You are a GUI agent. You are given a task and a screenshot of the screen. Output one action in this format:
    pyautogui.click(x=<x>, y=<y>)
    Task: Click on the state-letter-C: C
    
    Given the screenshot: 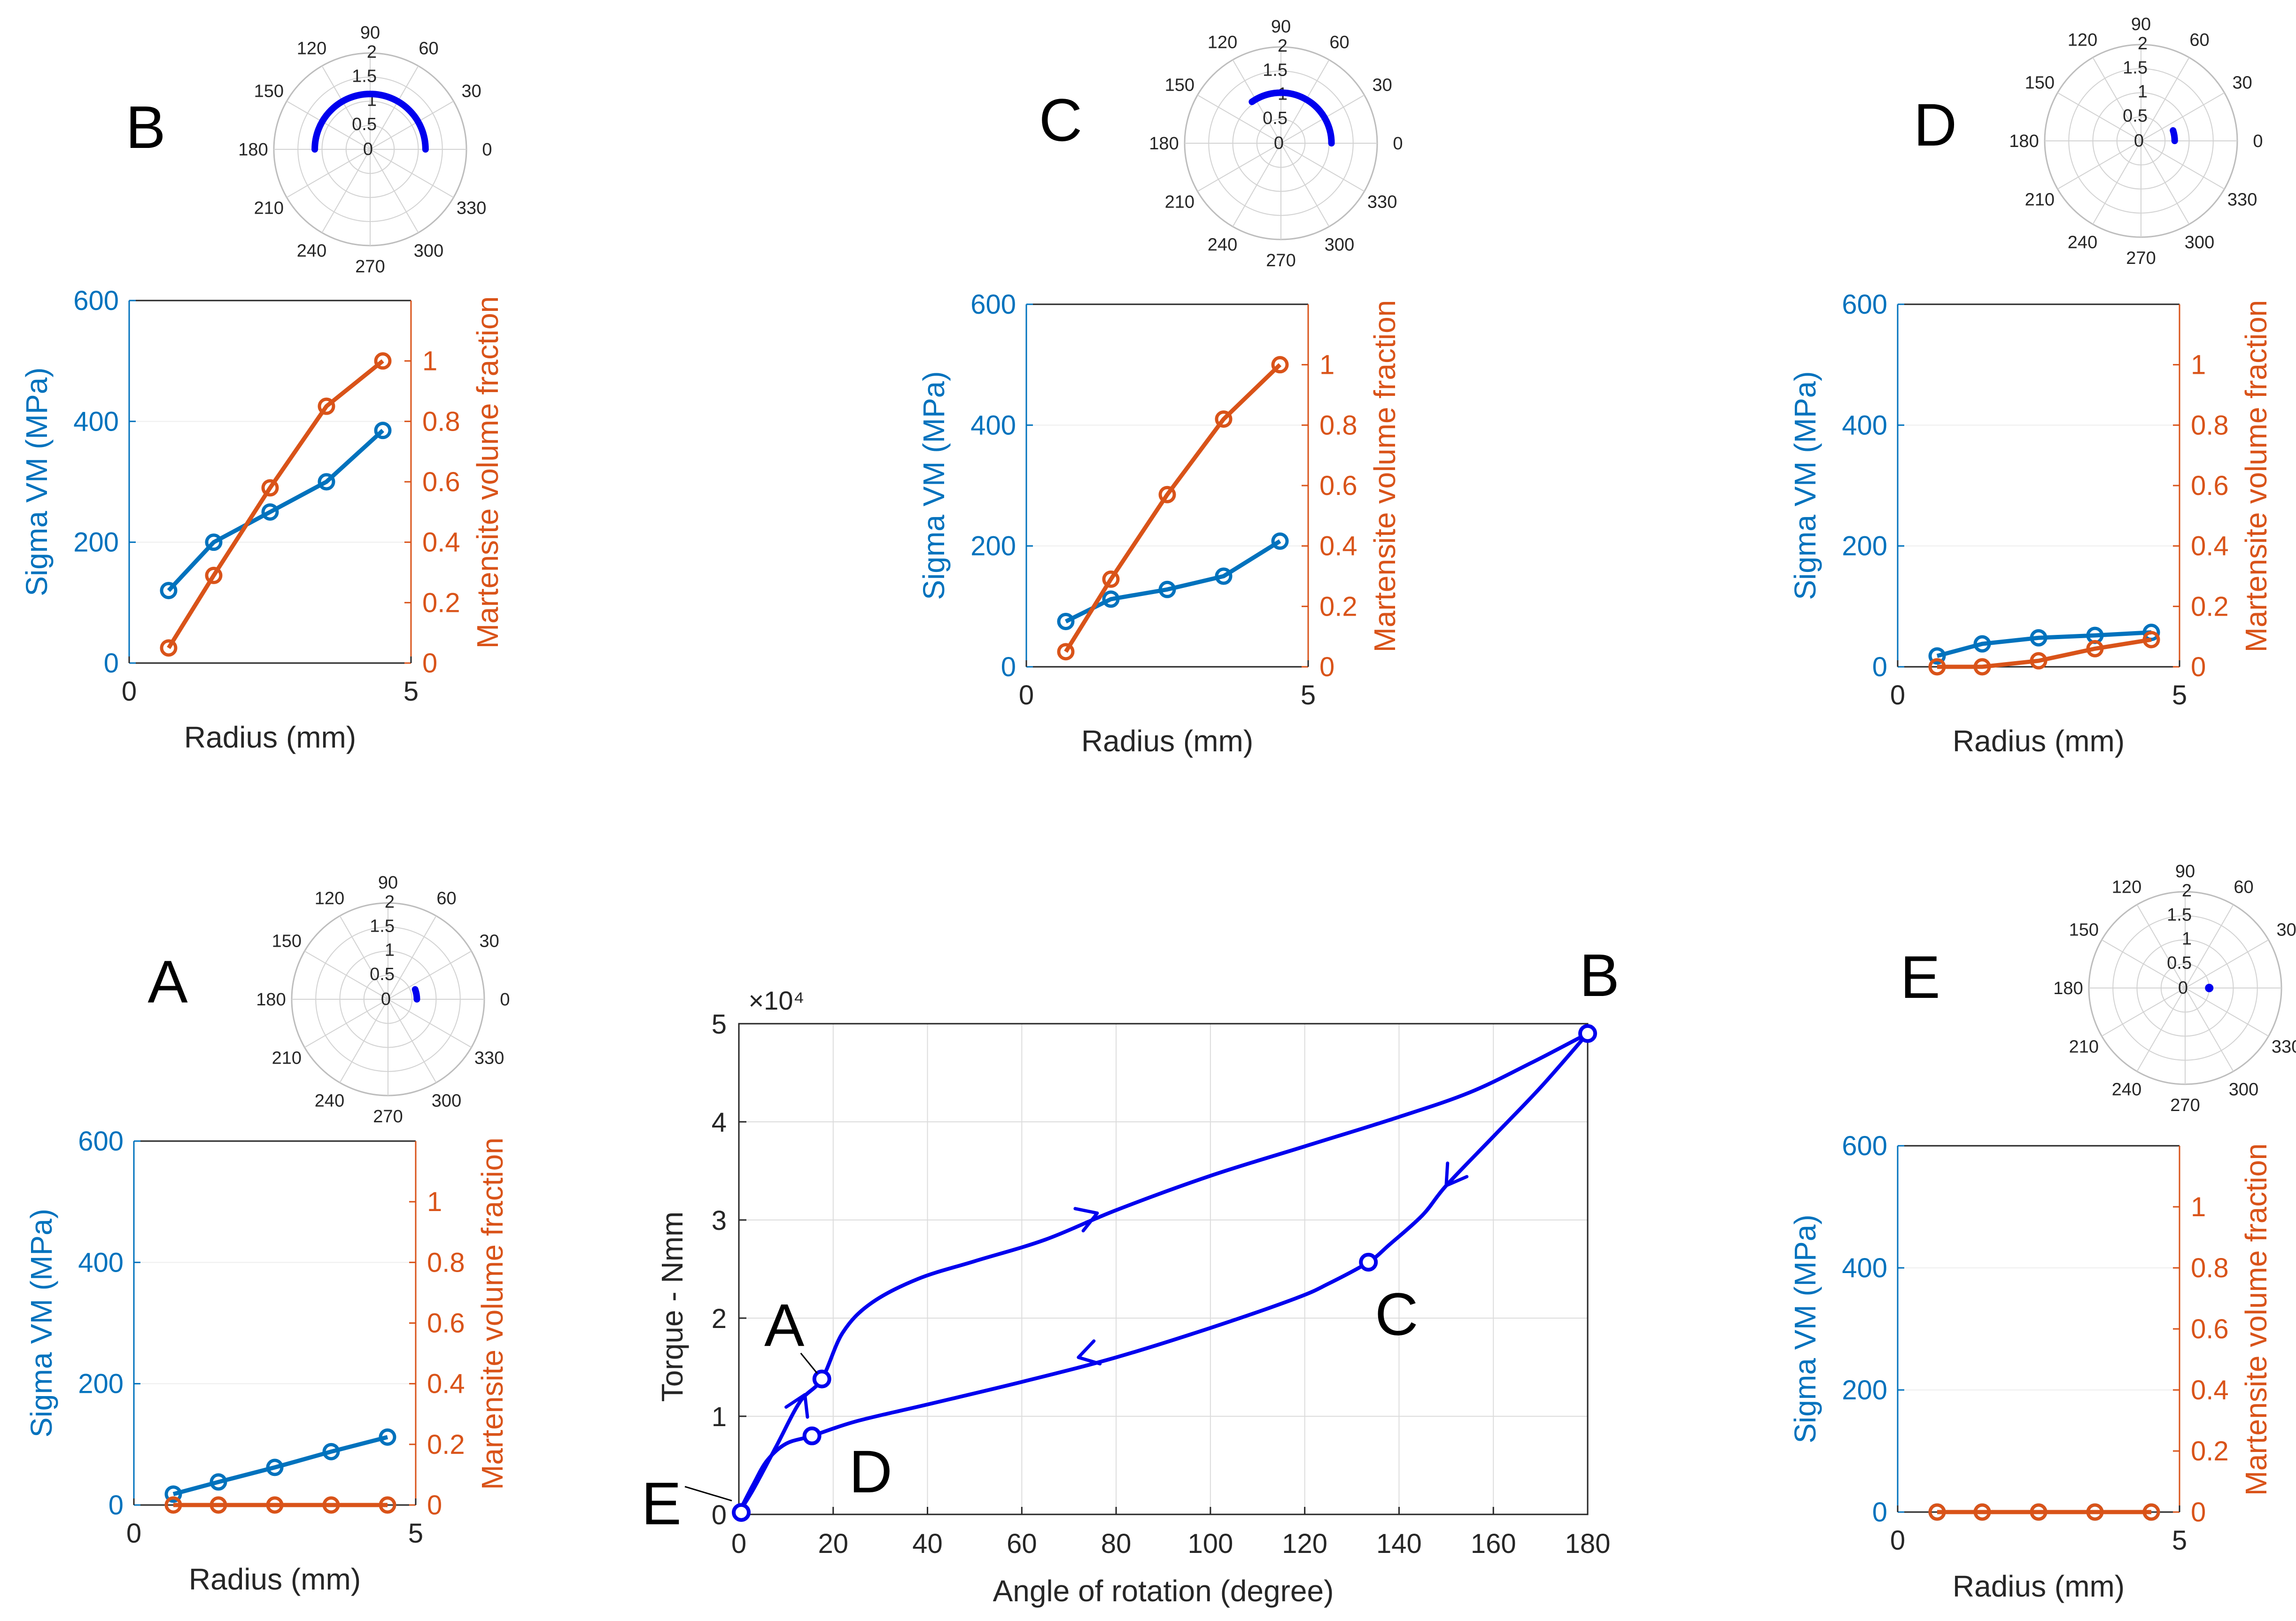 What is the action you would take?
    pyautogui.click(x=1396, y=1314)
    